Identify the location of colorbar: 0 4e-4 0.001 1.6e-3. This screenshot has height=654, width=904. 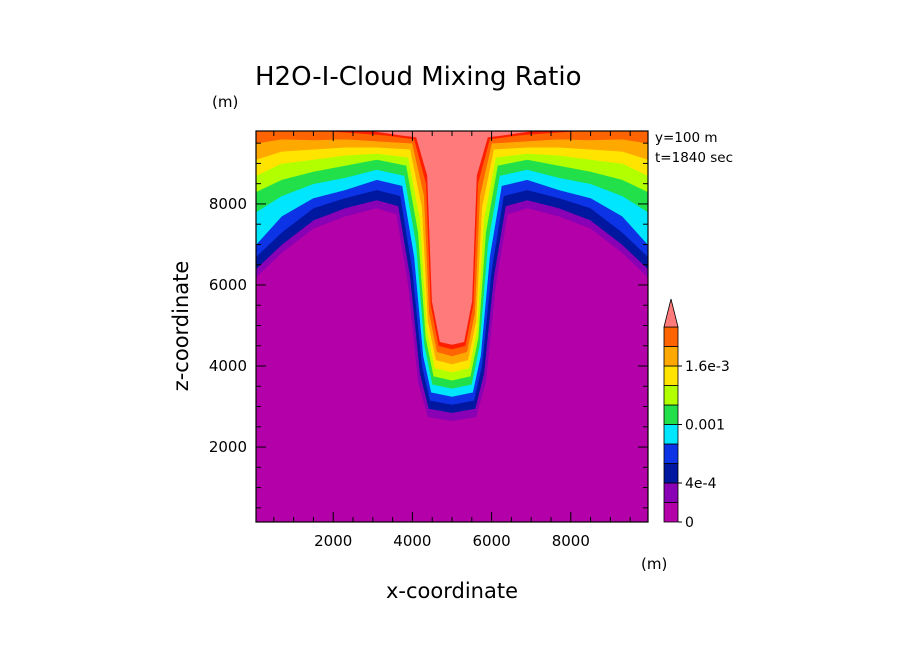
(696, 414).